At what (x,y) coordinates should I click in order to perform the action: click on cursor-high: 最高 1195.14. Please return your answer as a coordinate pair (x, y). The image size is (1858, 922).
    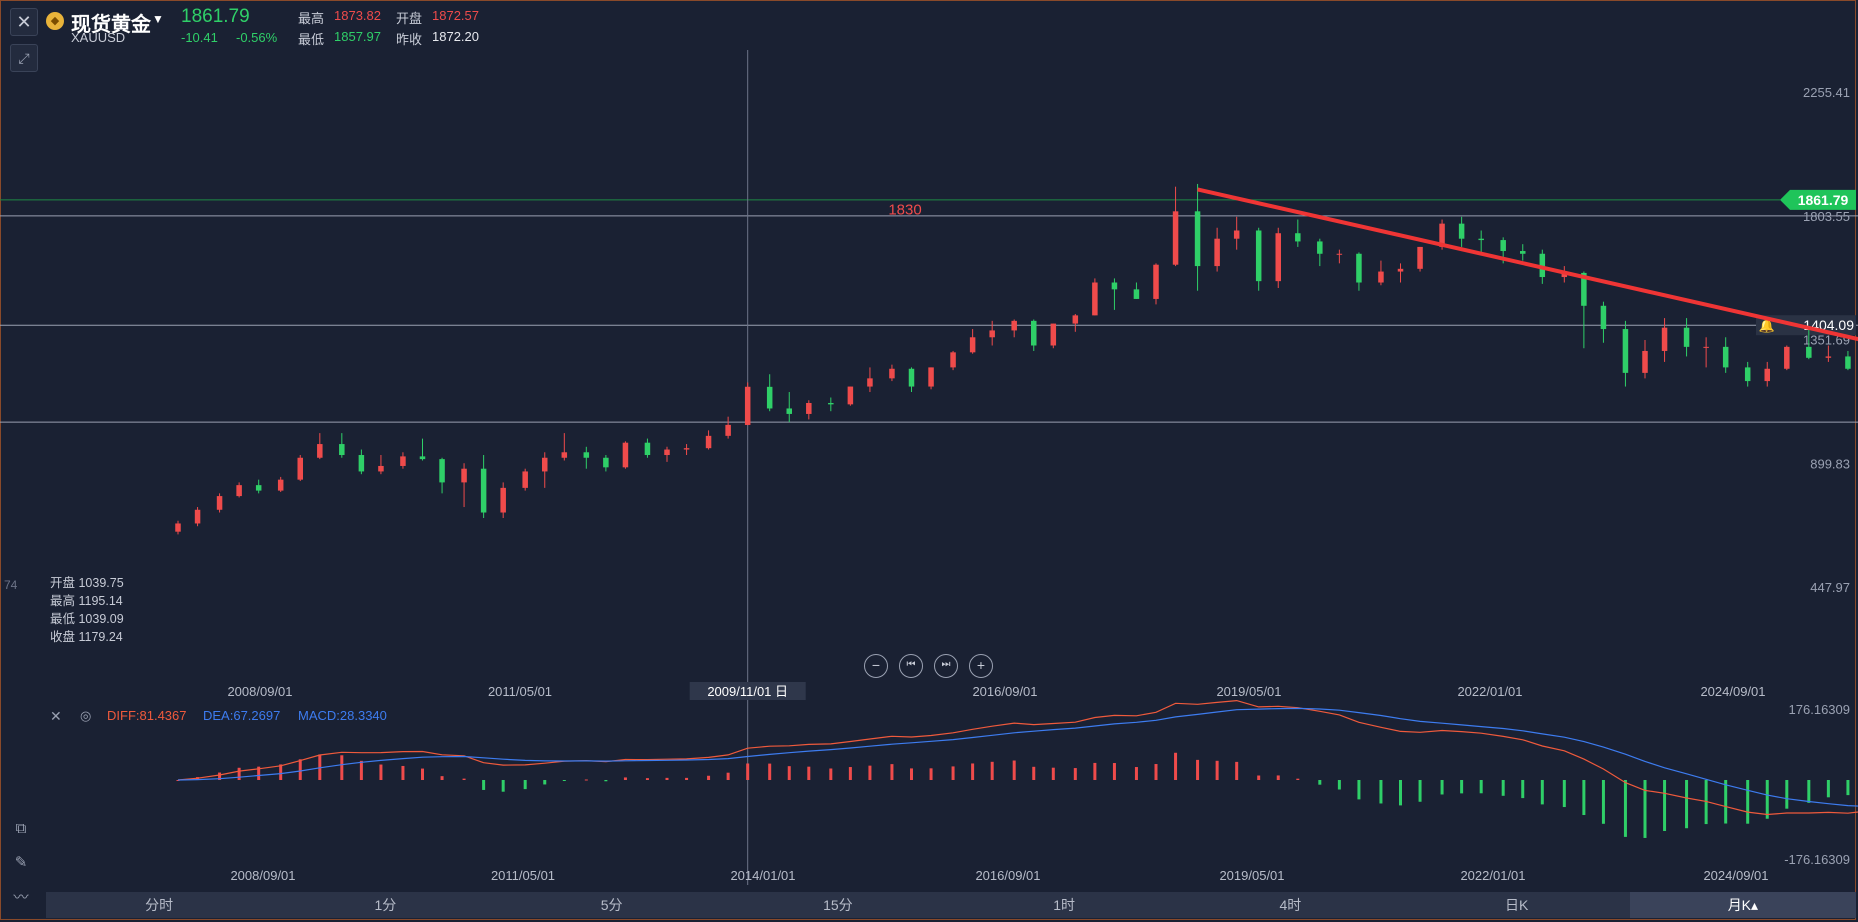
    Looking at the image, I should click on (86, 601).